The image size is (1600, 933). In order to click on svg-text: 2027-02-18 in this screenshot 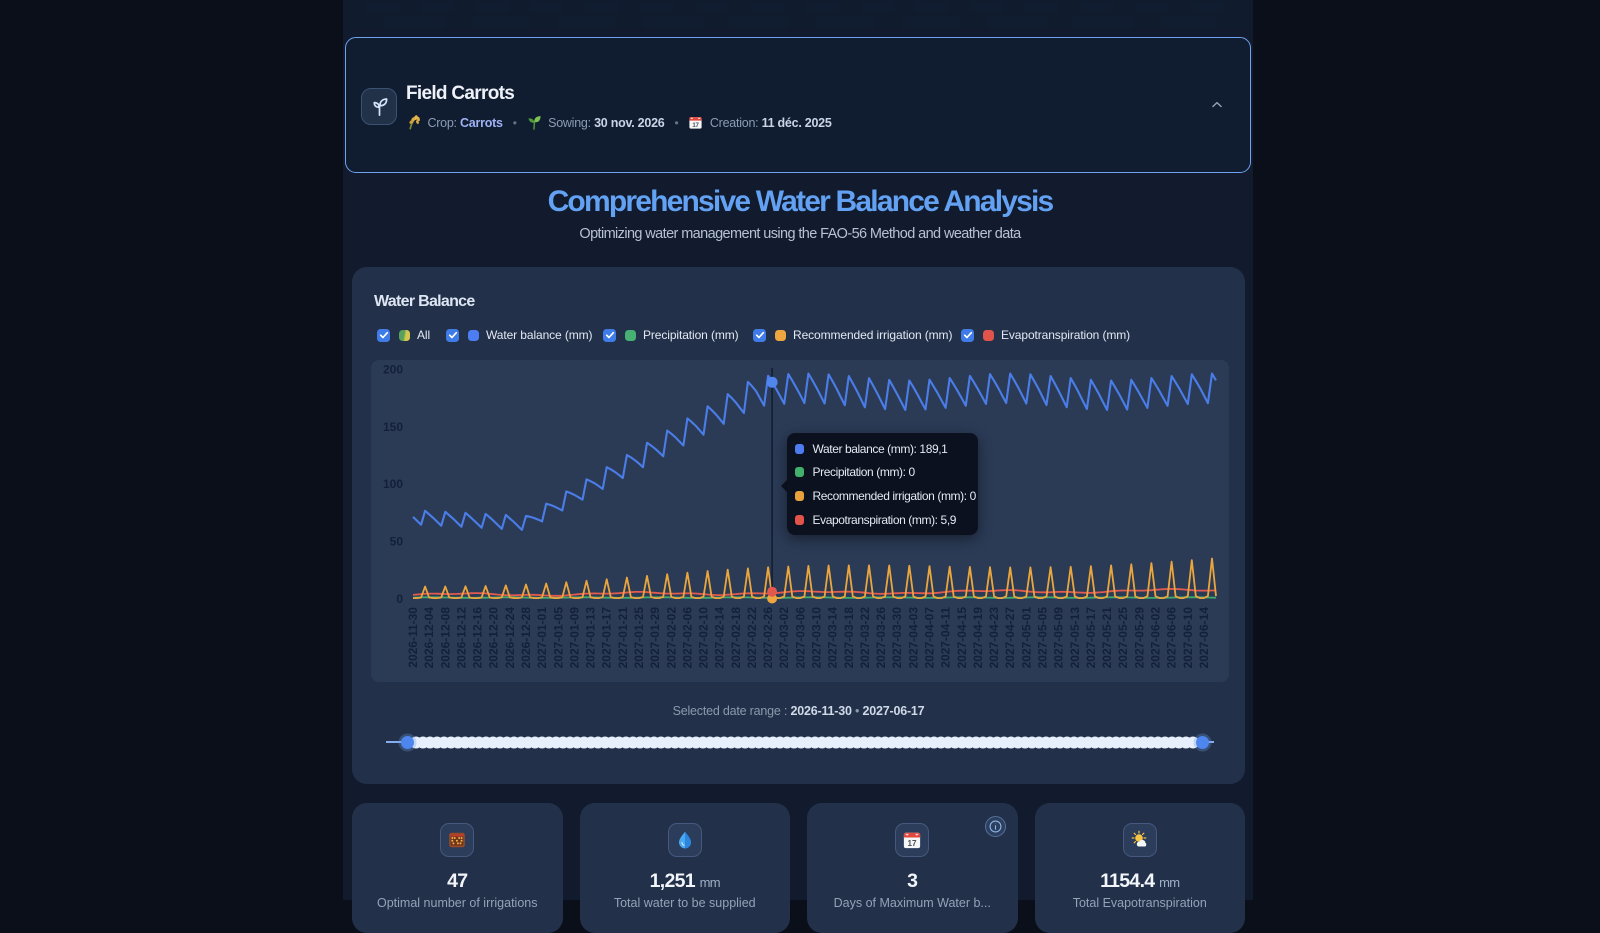, I will do `click(736, 638)`.